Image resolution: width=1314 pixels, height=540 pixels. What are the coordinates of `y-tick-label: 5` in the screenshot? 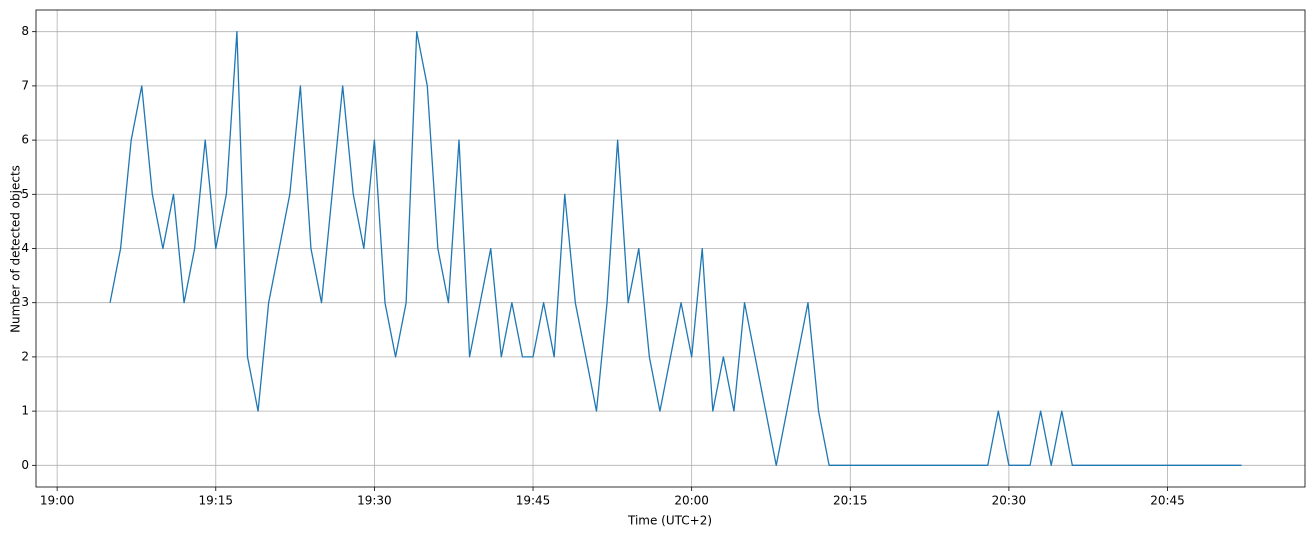 It's located at (25, 194).